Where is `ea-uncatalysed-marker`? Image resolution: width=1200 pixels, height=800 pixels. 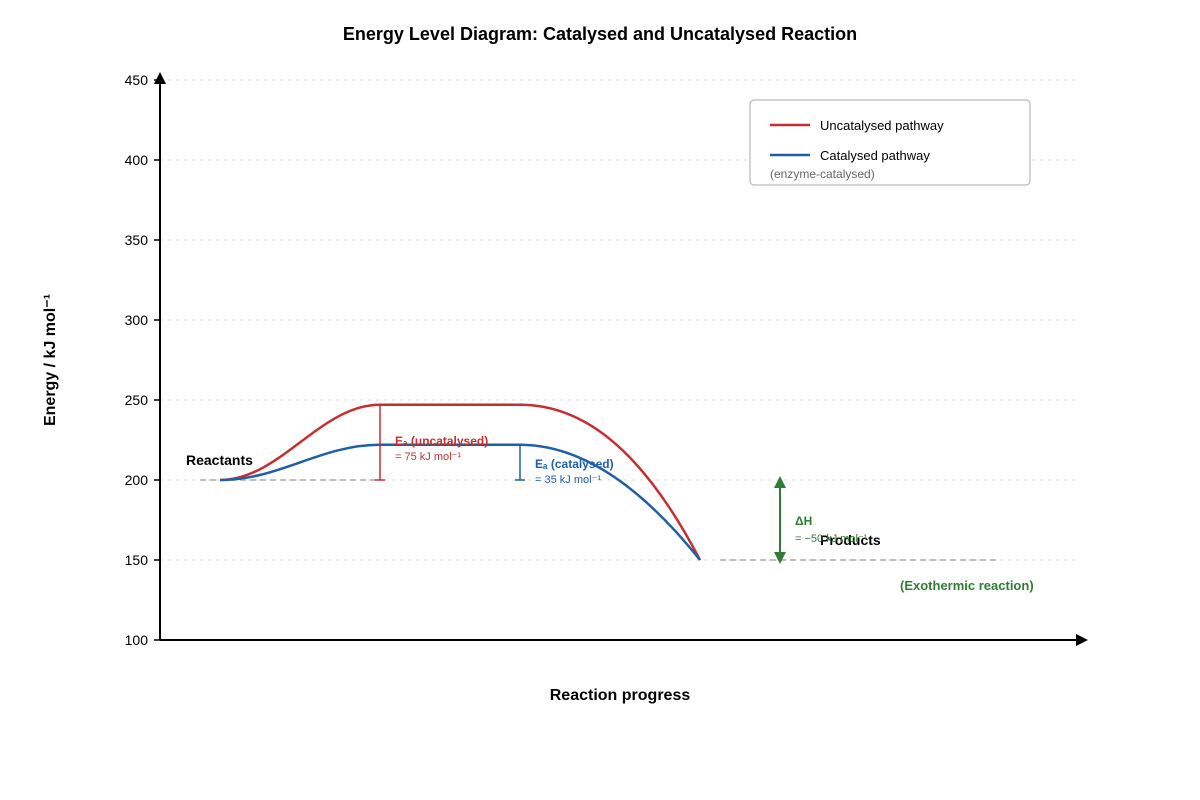
ea-uncatalysed-marker is located at coordinates (380, 442).